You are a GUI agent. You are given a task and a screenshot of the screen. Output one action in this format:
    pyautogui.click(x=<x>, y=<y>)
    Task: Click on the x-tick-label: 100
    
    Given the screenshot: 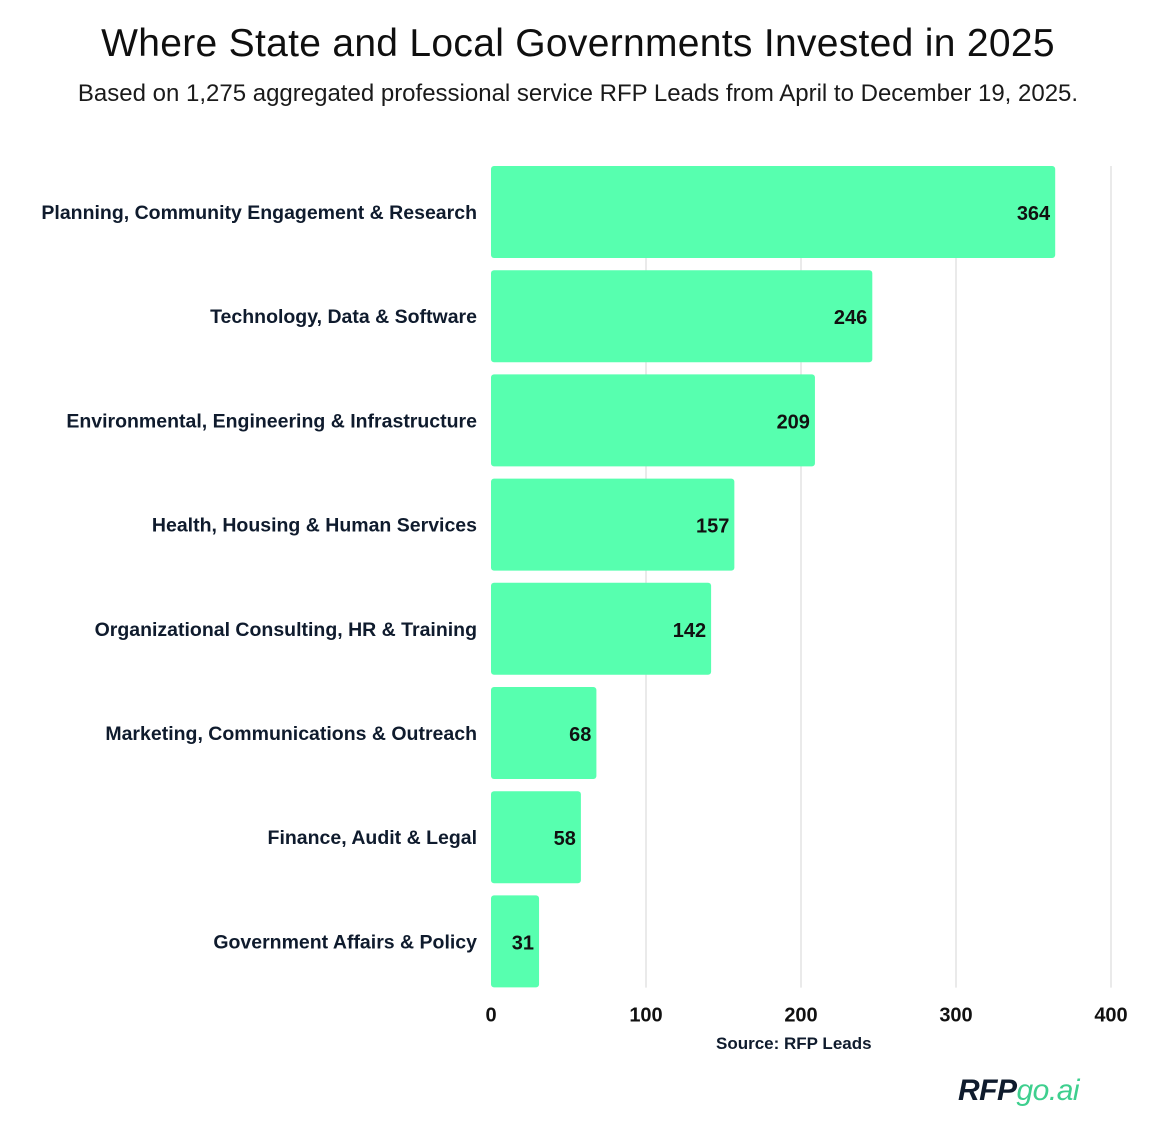 What is the action you would take?
    pyautogui.click(x=645, y=1016)
    